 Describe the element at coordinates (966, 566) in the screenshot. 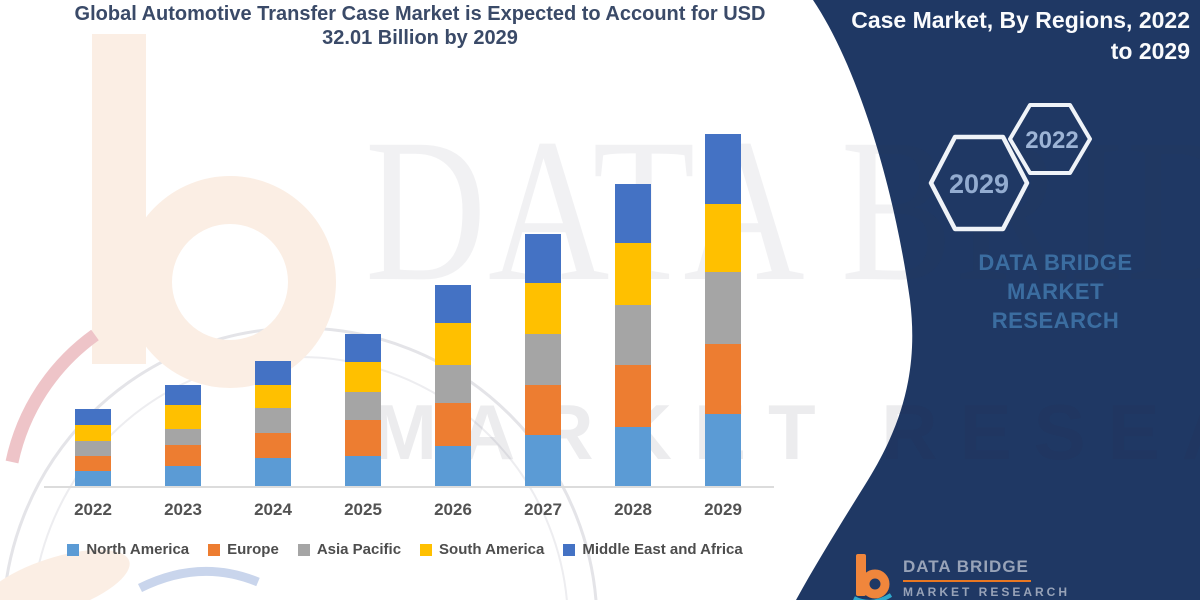

I see `footer-logo-name: DATA BRIDGE` at that location.